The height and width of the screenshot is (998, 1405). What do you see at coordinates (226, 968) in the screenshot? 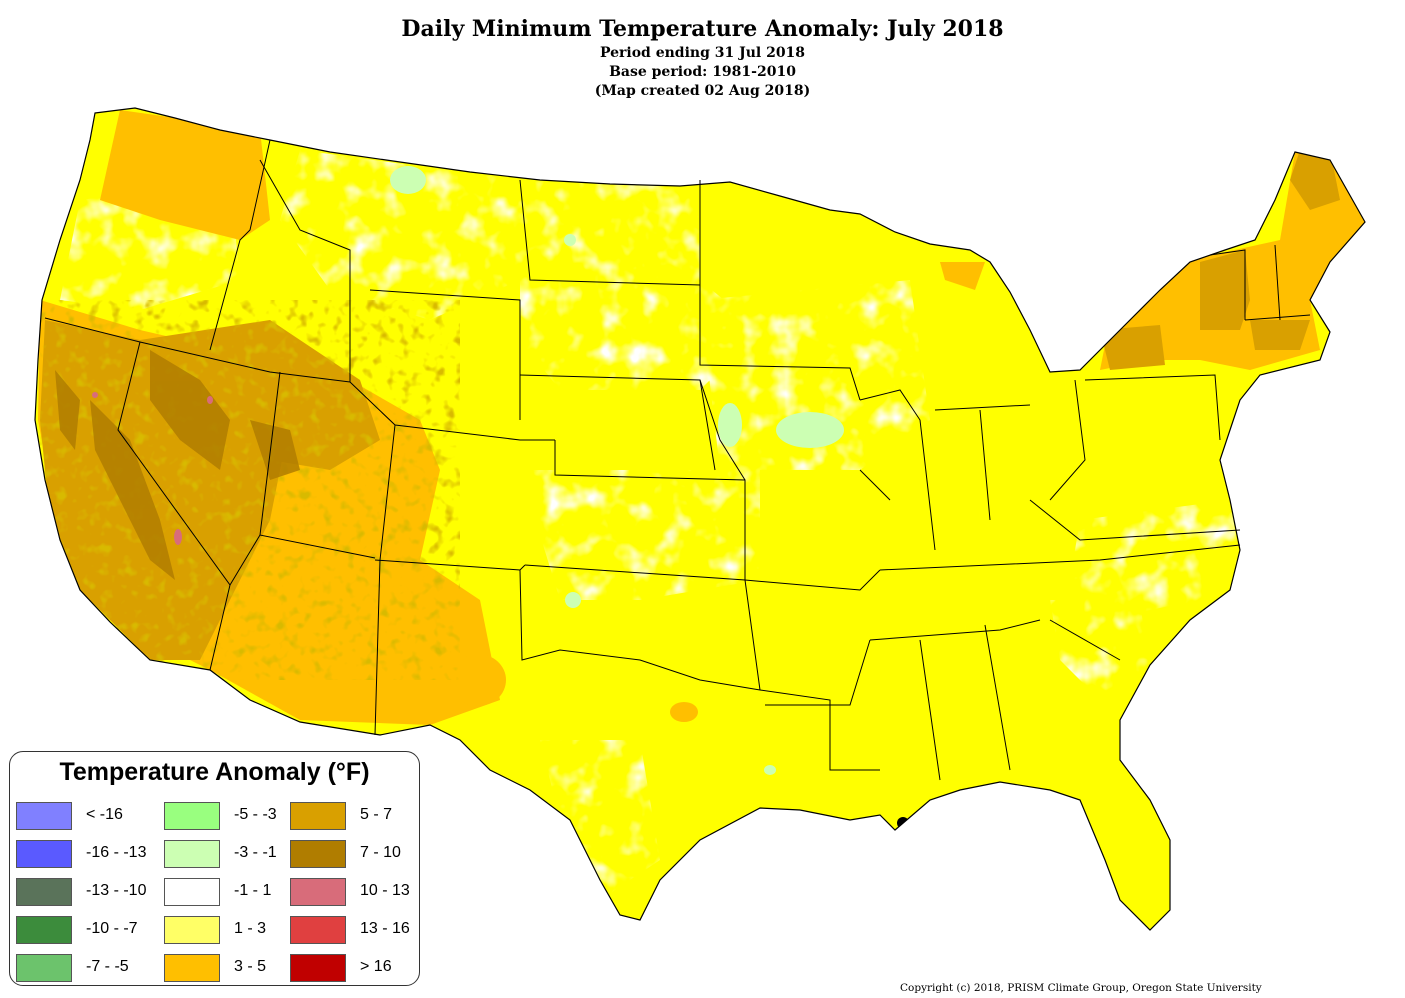
I see `legend-item: 3 - 5` at bounding box center [226, 968].